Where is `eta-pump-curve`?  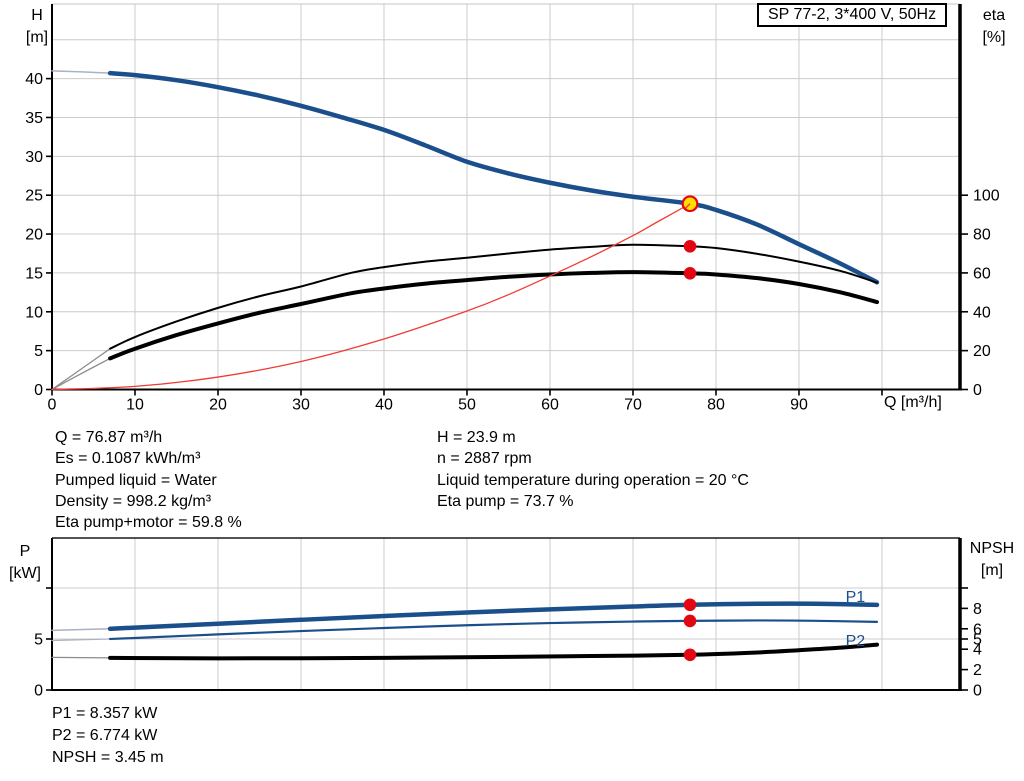 eta-pump-curve is located at coordinates (493, 296).